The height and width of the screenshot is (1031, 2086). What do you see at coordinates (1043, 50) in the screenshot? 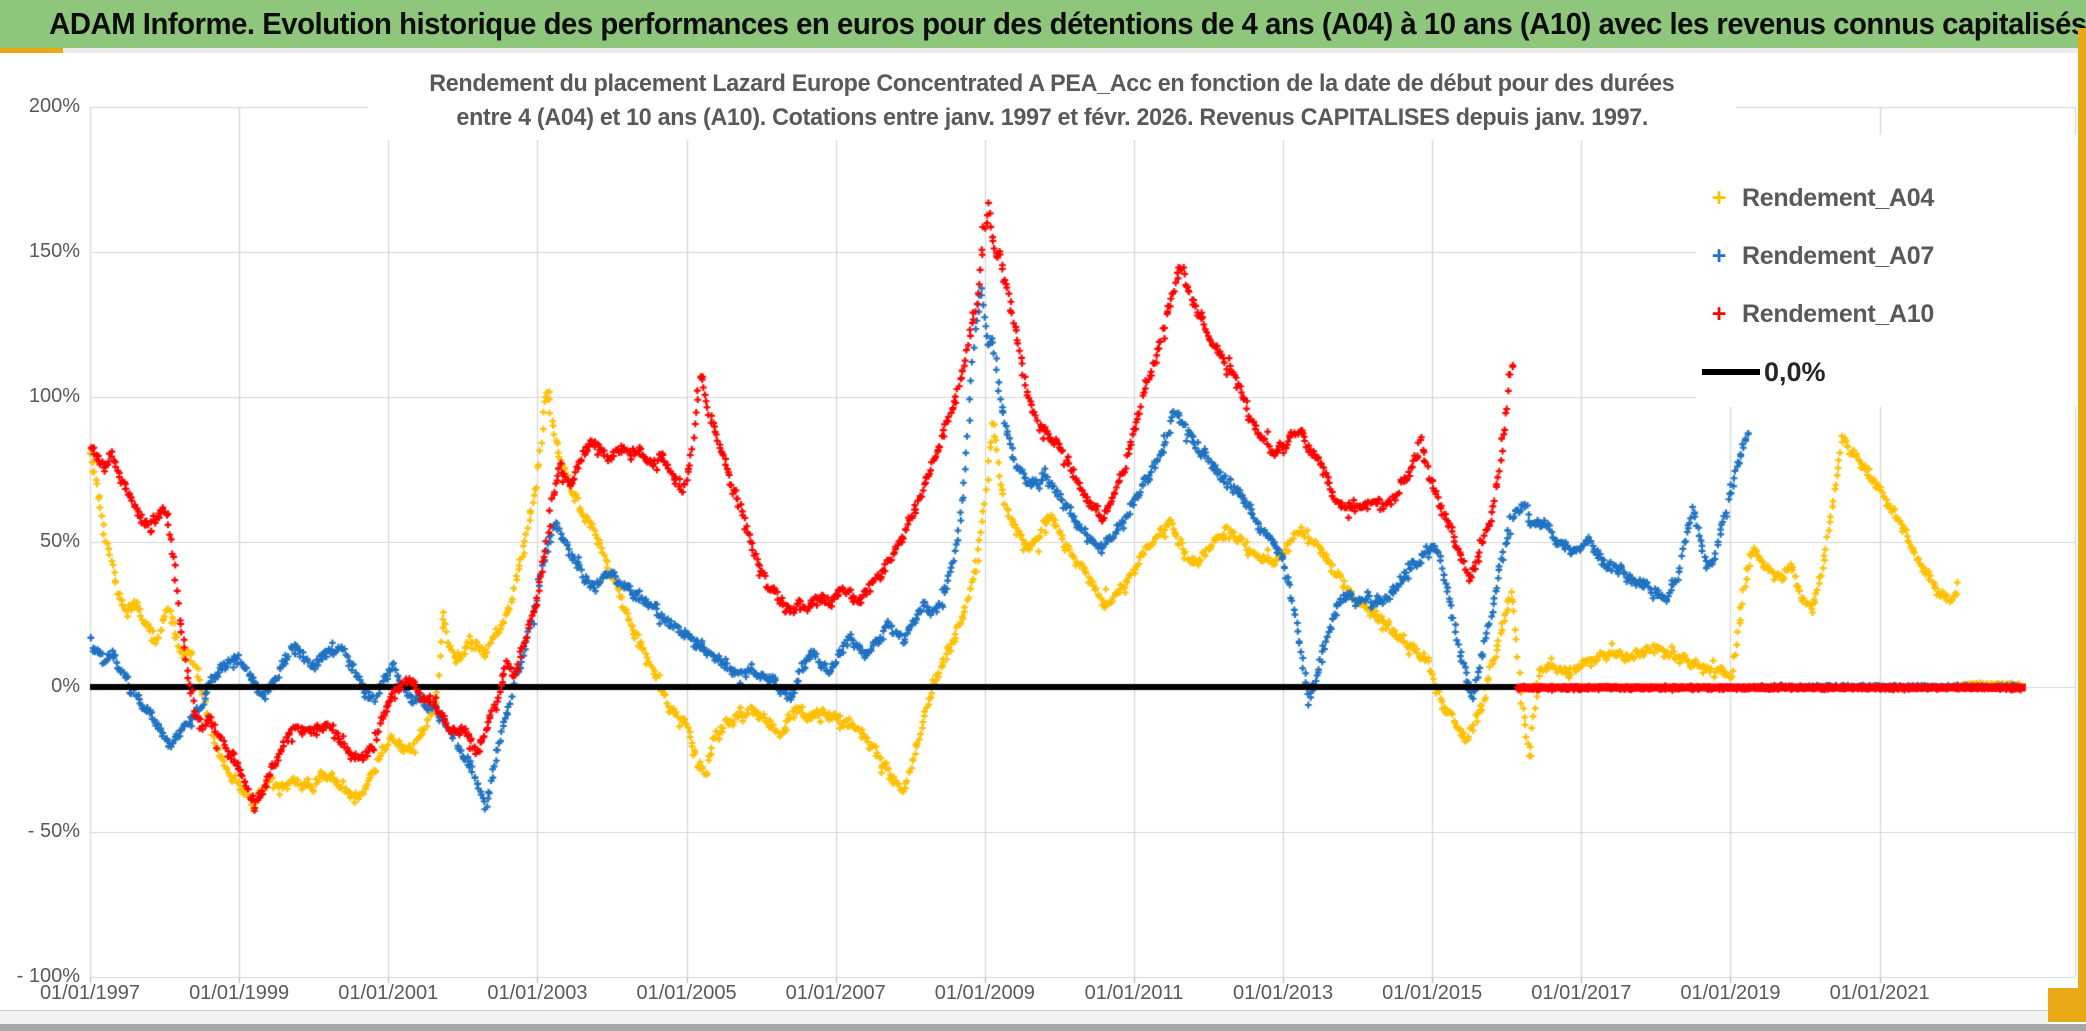
I see `title-separator` at bounding box center [1043, 50].